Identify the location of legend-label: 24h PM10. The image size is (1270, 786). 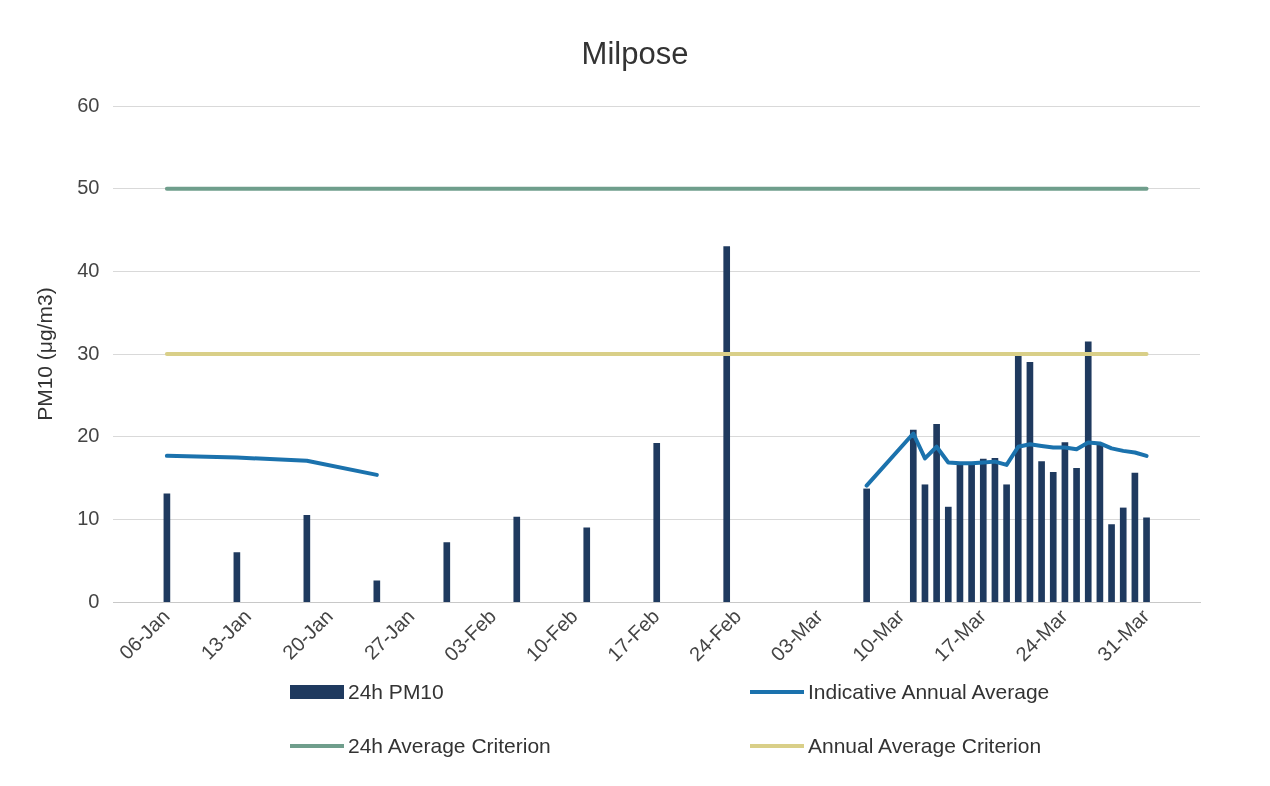
(396, 692).